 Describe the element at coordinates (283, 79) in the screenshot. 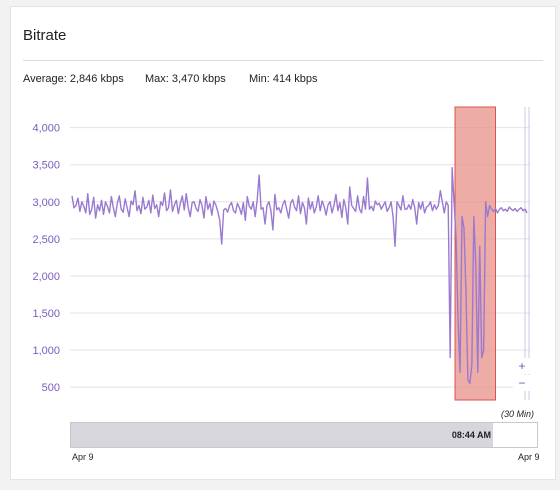

I see `stat-min: Min: 414 kbps` at that location.